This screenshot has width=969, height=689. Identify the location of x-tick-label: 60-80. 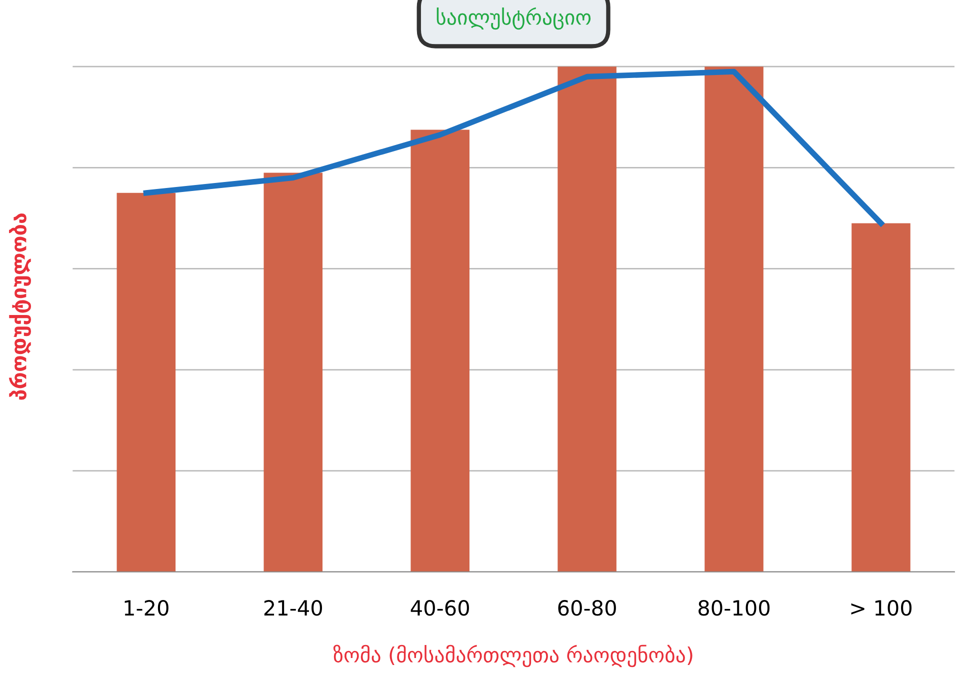
(587, 608).